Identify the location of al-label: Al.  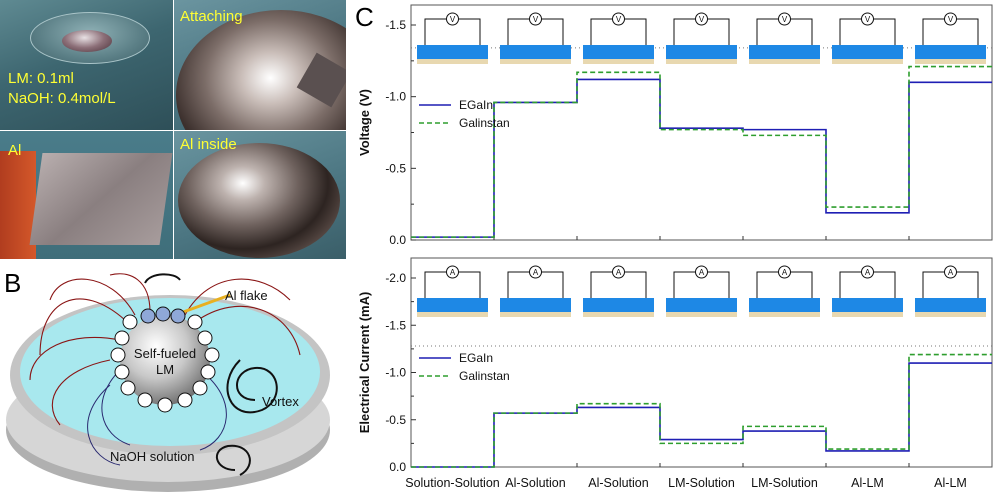
(15, 150).